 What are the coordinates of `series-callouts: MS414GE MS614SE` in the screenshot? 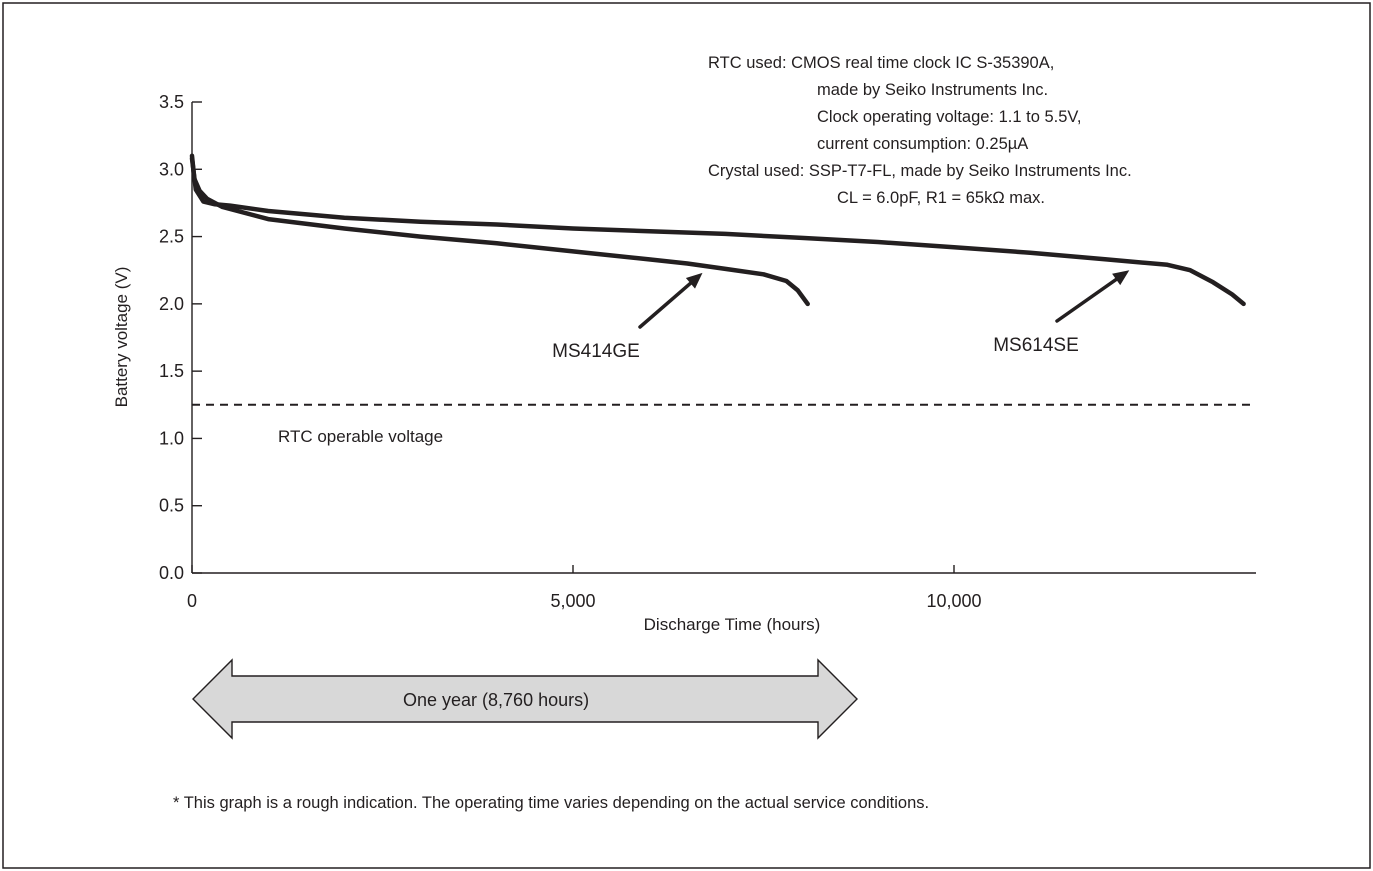 It's located at (841, 316).